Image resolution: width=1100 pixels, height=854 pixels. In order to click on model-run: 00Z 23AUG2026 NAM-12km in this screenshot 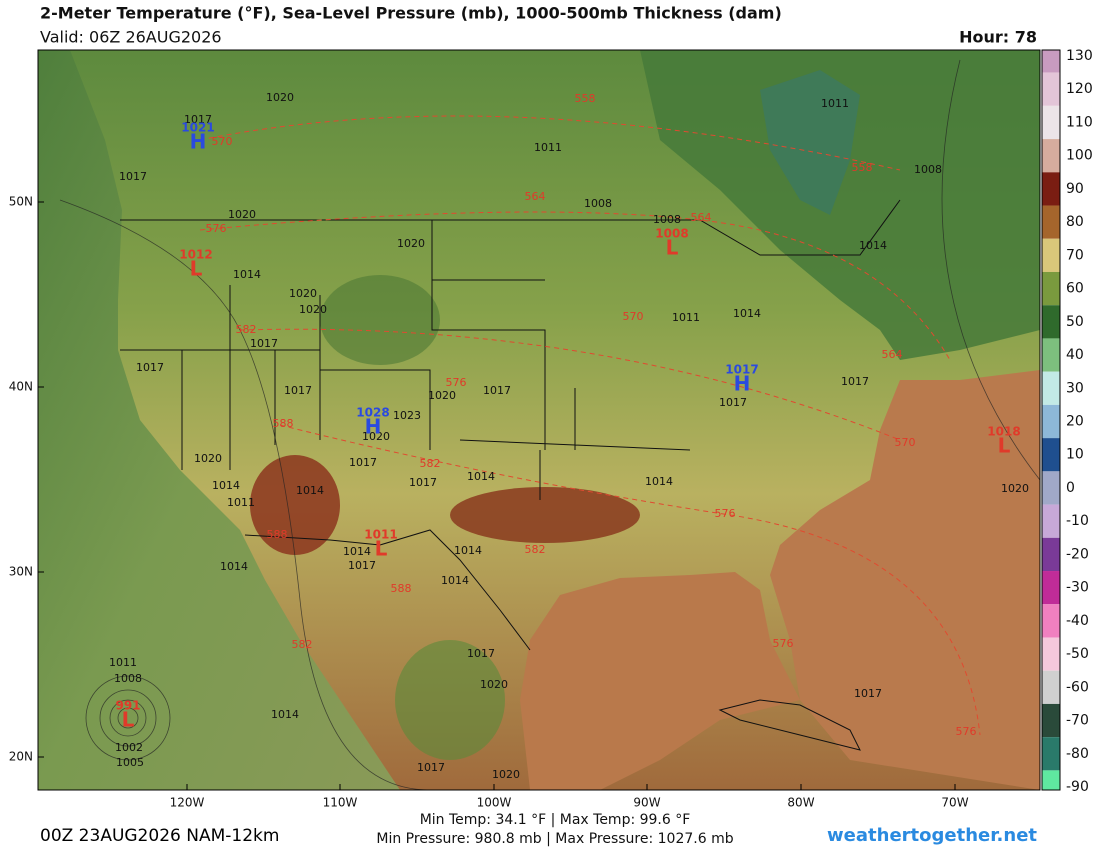, I will do `click(159, 836)`.